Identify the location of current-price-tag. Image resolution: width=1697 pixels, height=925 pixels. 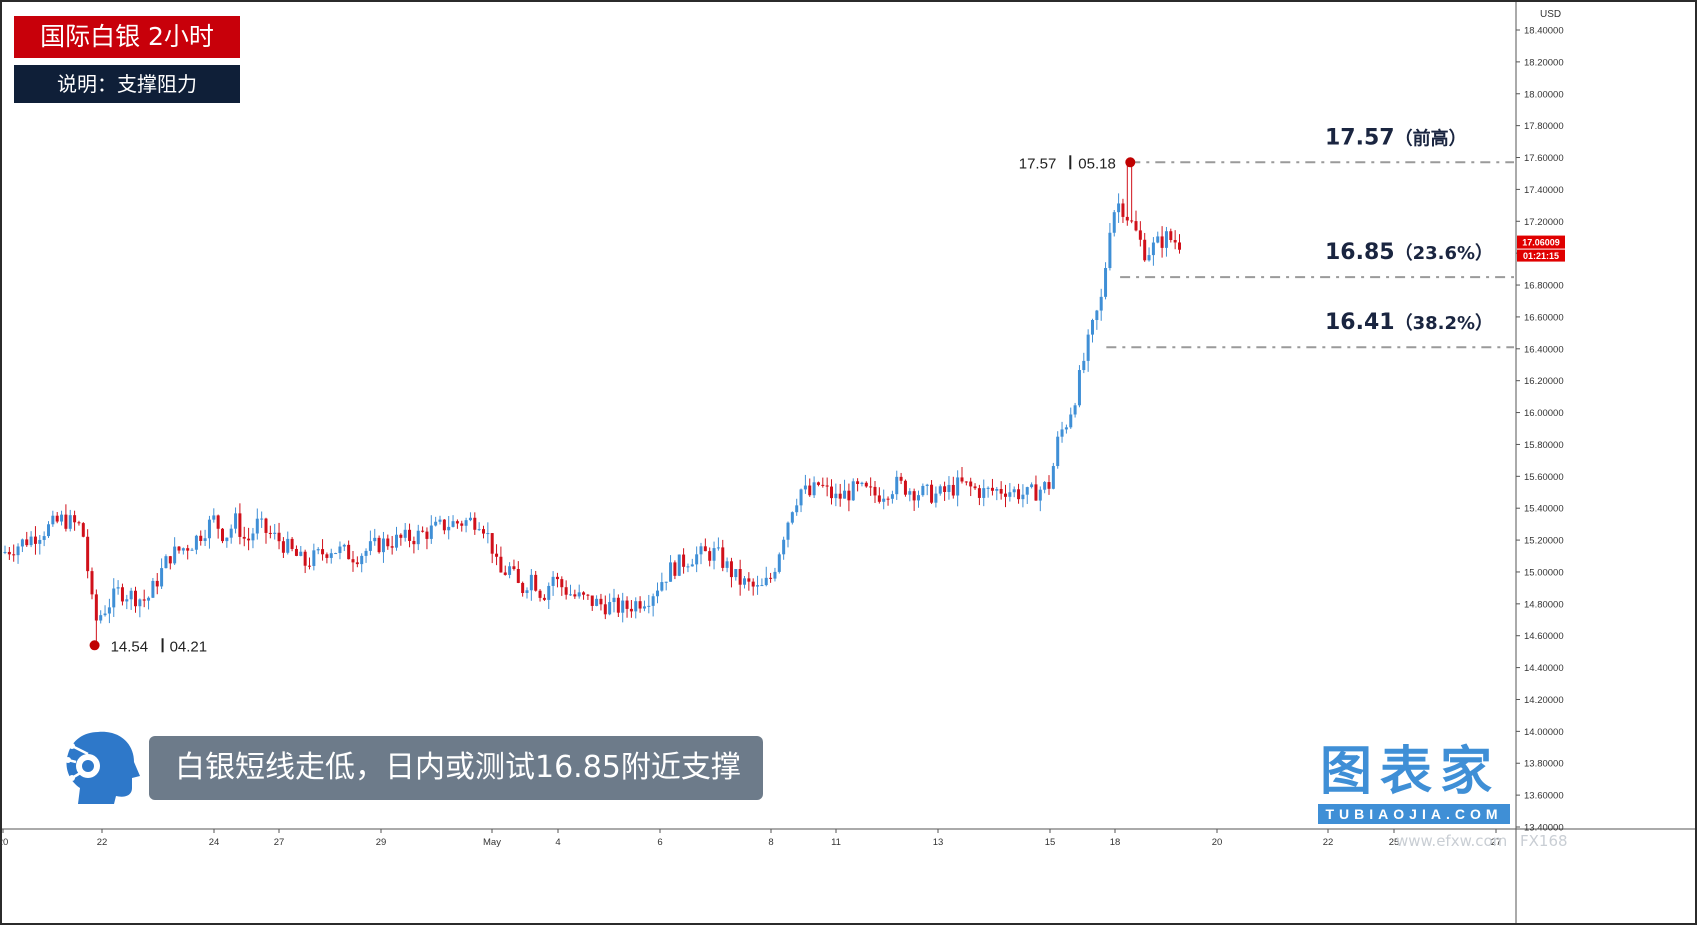
(1541, 242).